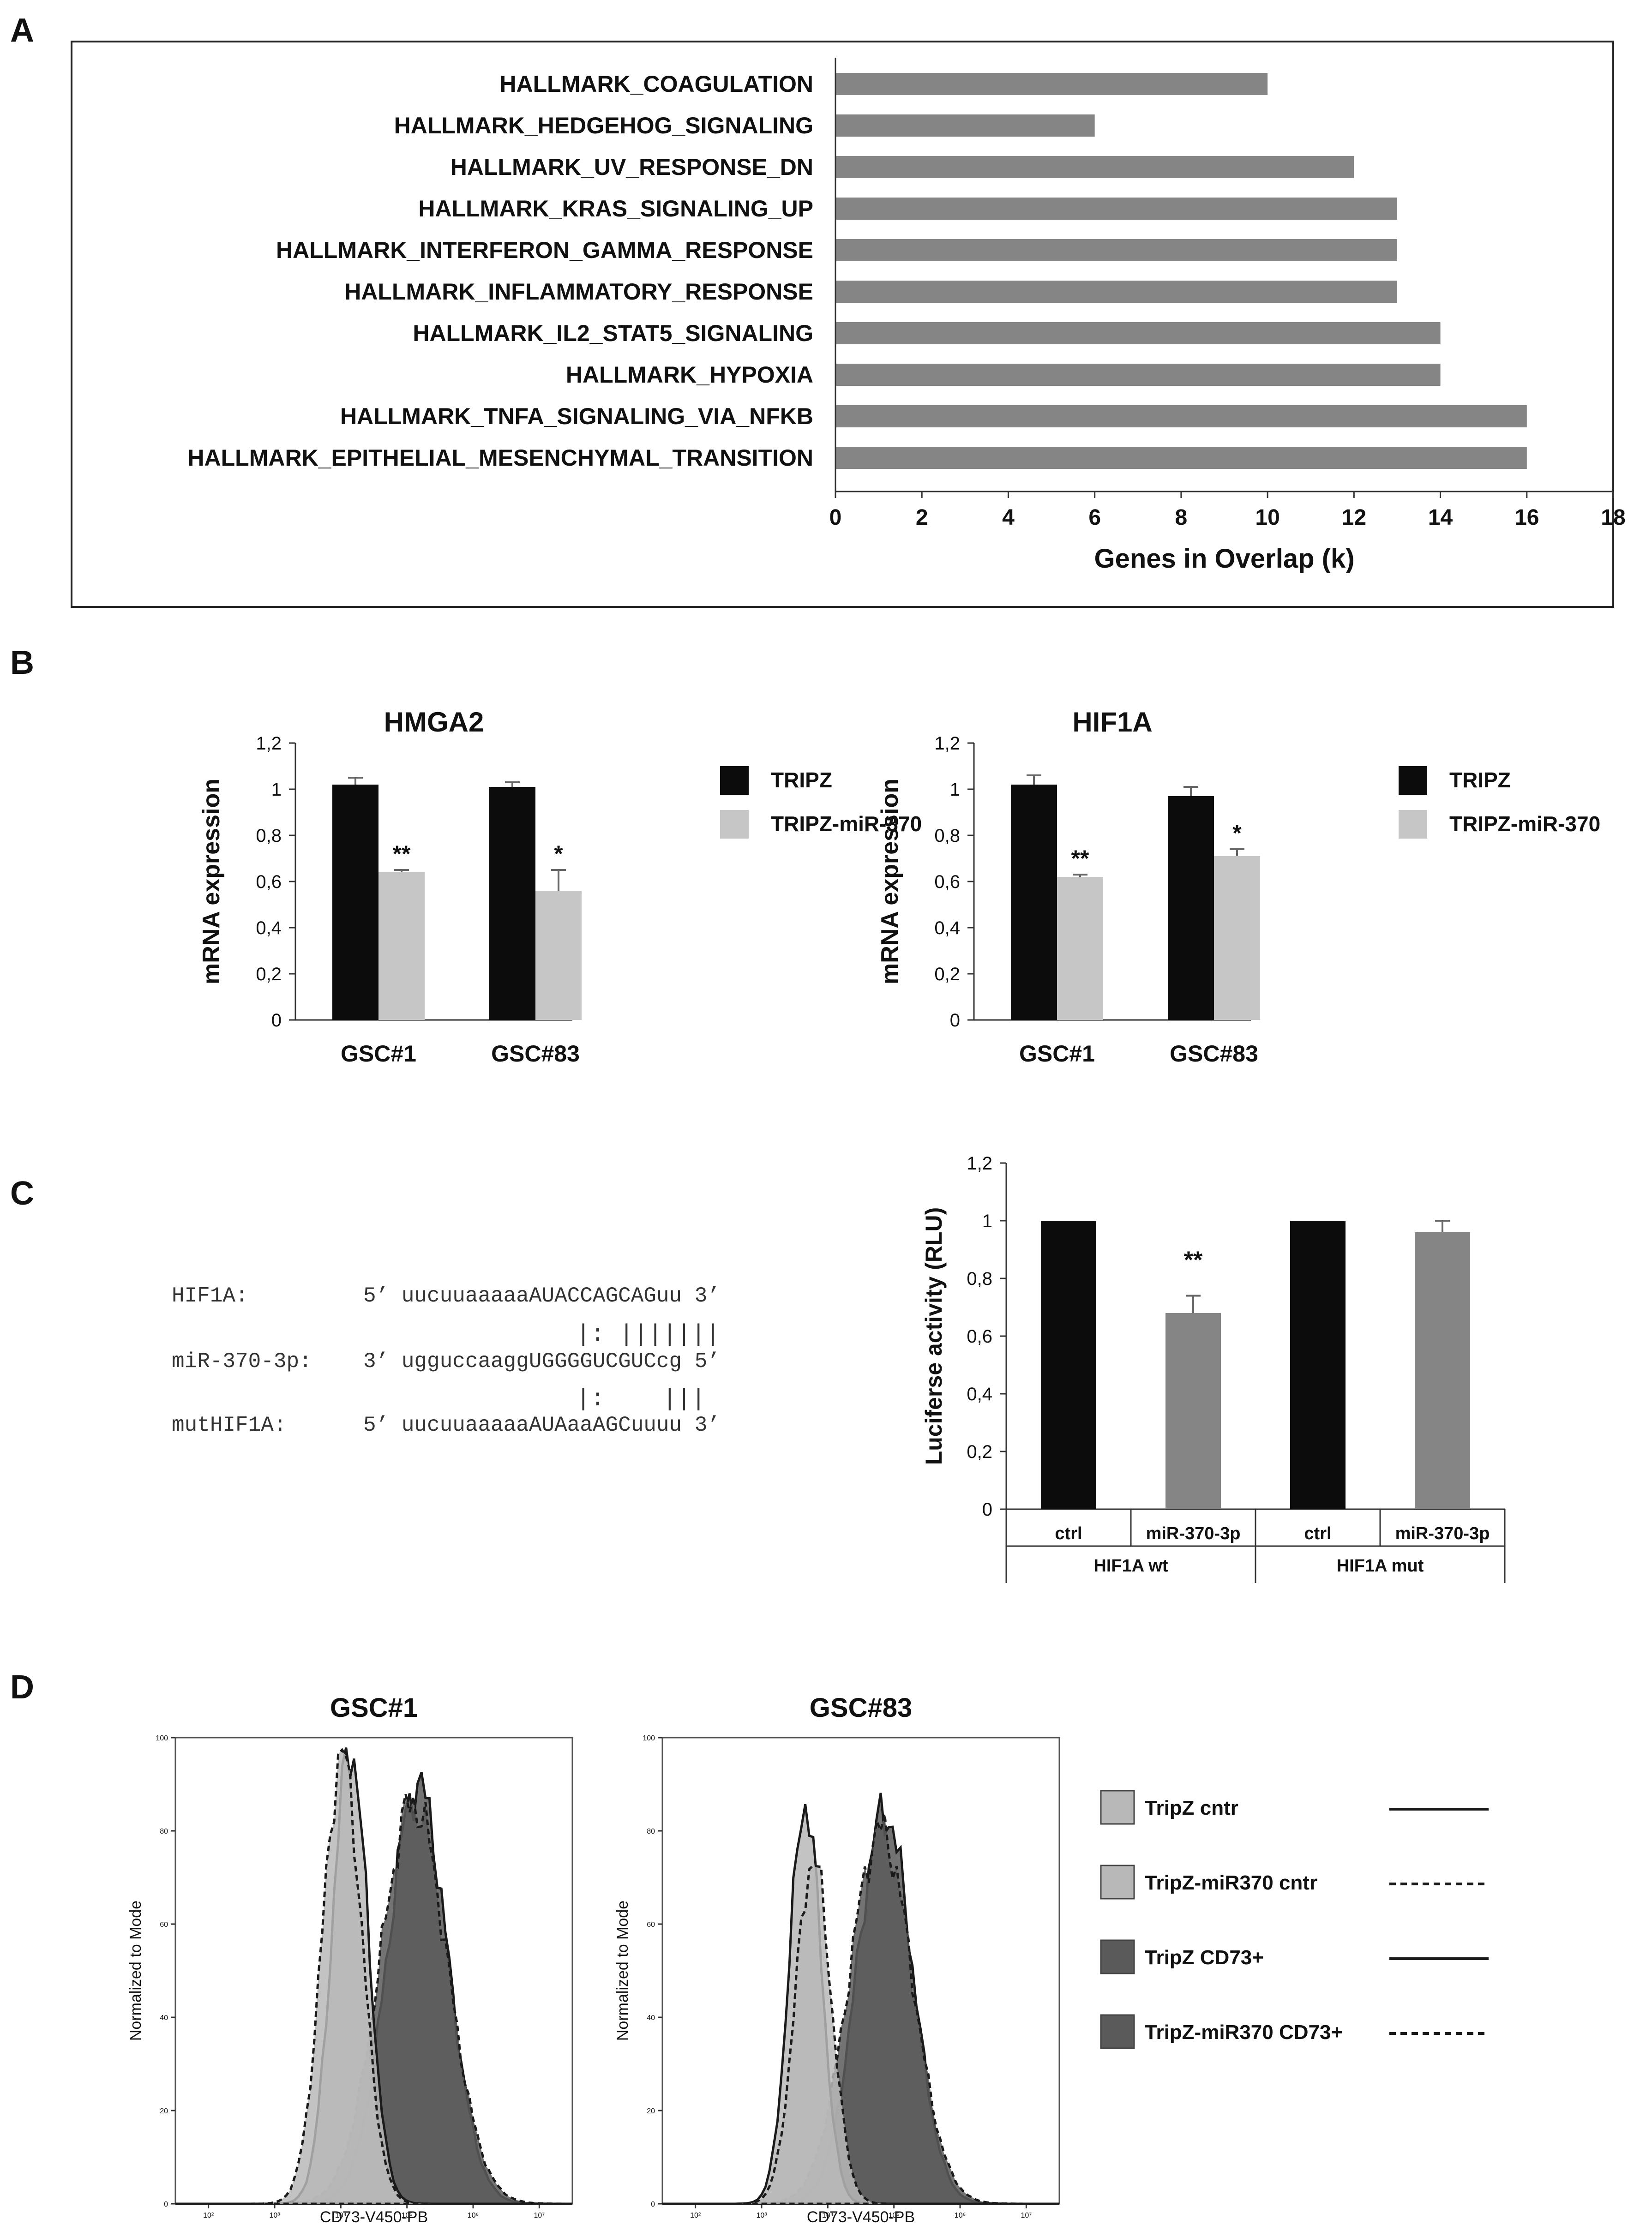  I want to click on y-tick-label: 1, so click(955, 790).